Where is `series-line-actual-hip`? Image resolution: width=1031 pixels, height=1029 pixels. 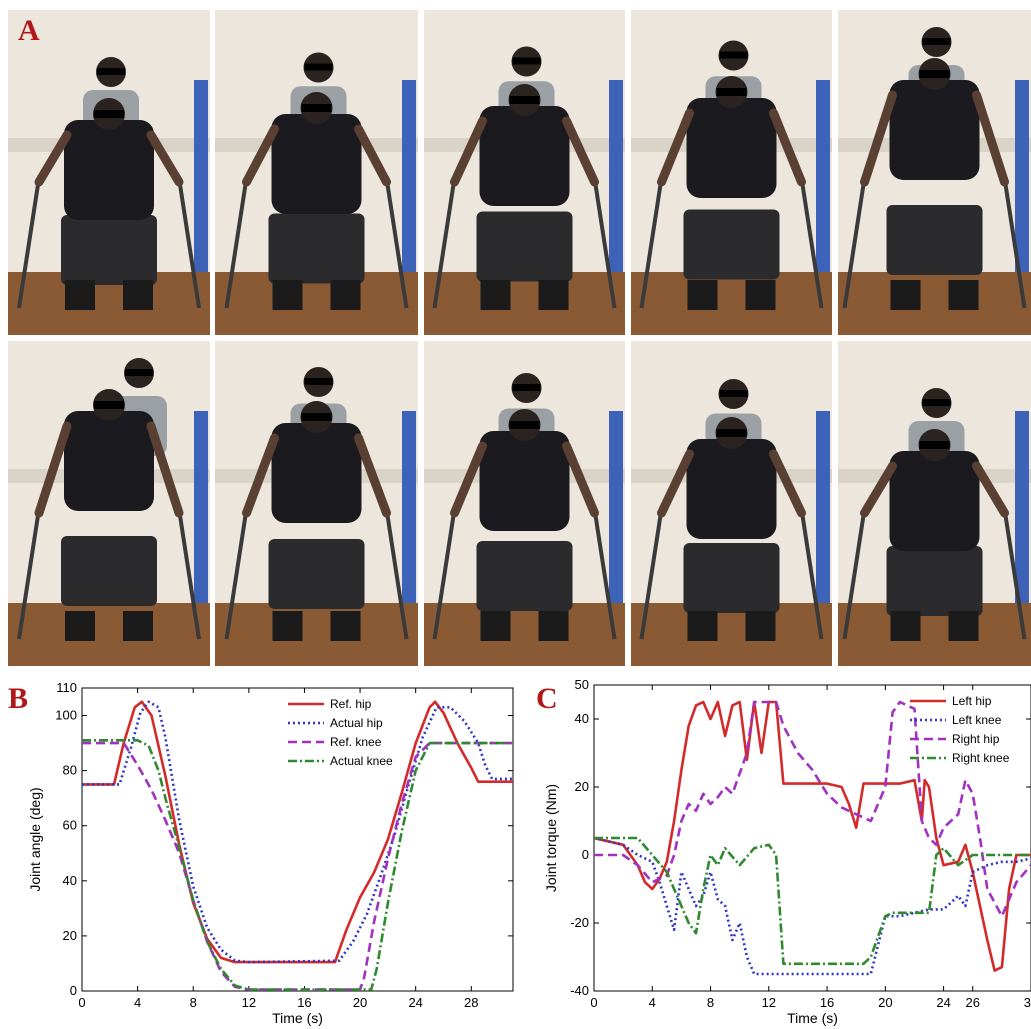
series-line-actual-hip is located at coordinates (297, 832).